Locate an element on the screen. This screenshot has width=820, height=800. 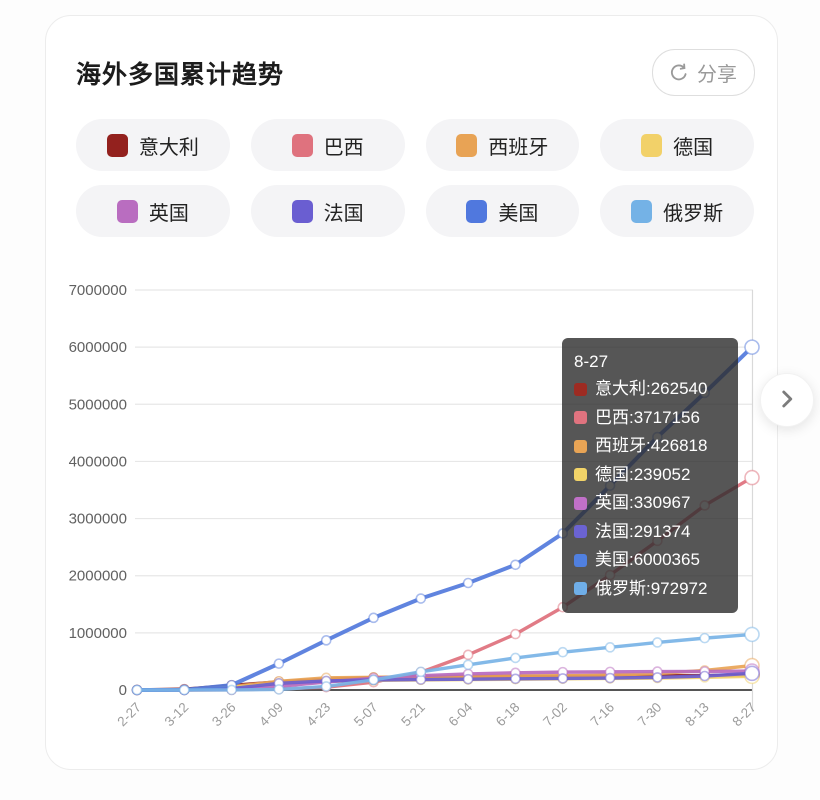
chevron-right-icon is located at coordinates (787, 400).